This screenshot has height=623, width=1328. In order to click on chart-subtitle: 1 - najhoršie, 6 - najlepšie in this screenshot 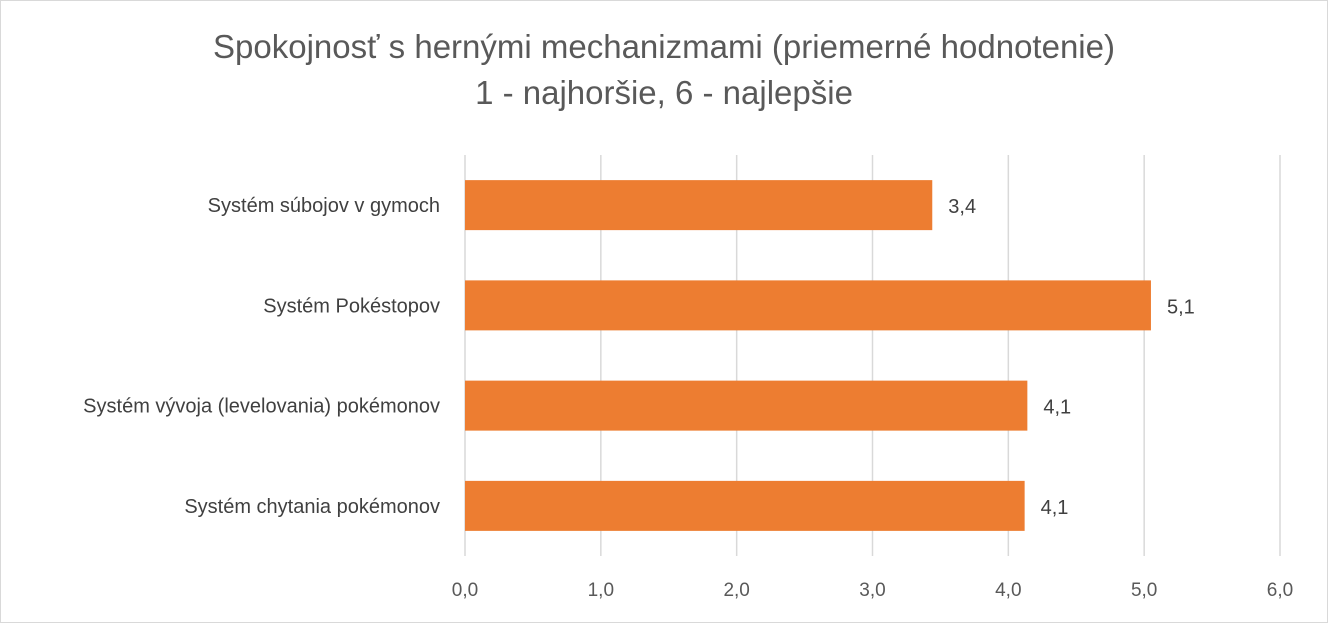, I will do `click(664, 92)`.